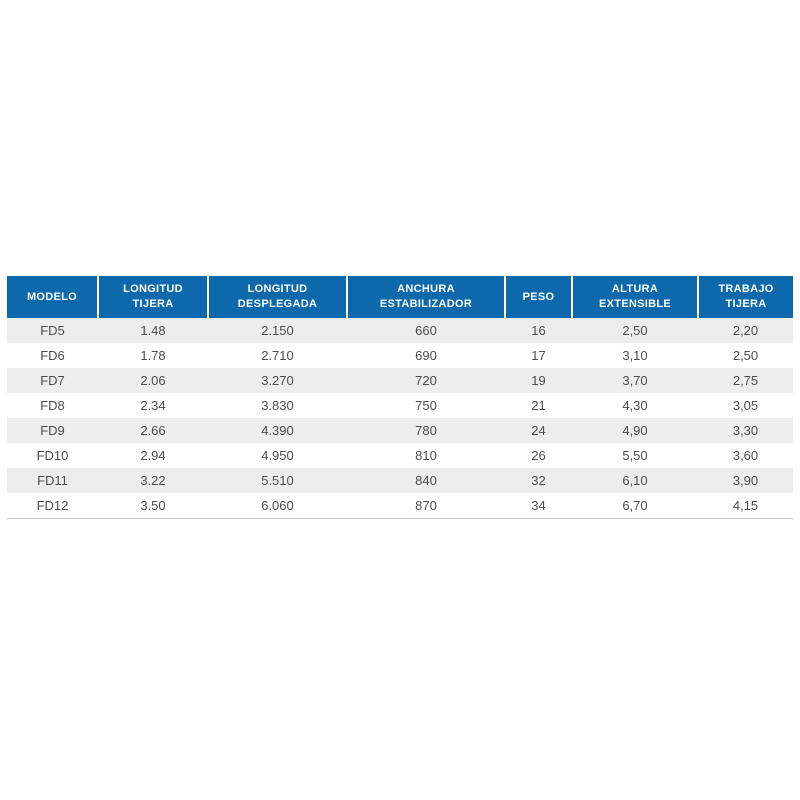  Describe the element at coordinates (277, 330) in the screenshot. I see `table-cell: 2.150` at that location.